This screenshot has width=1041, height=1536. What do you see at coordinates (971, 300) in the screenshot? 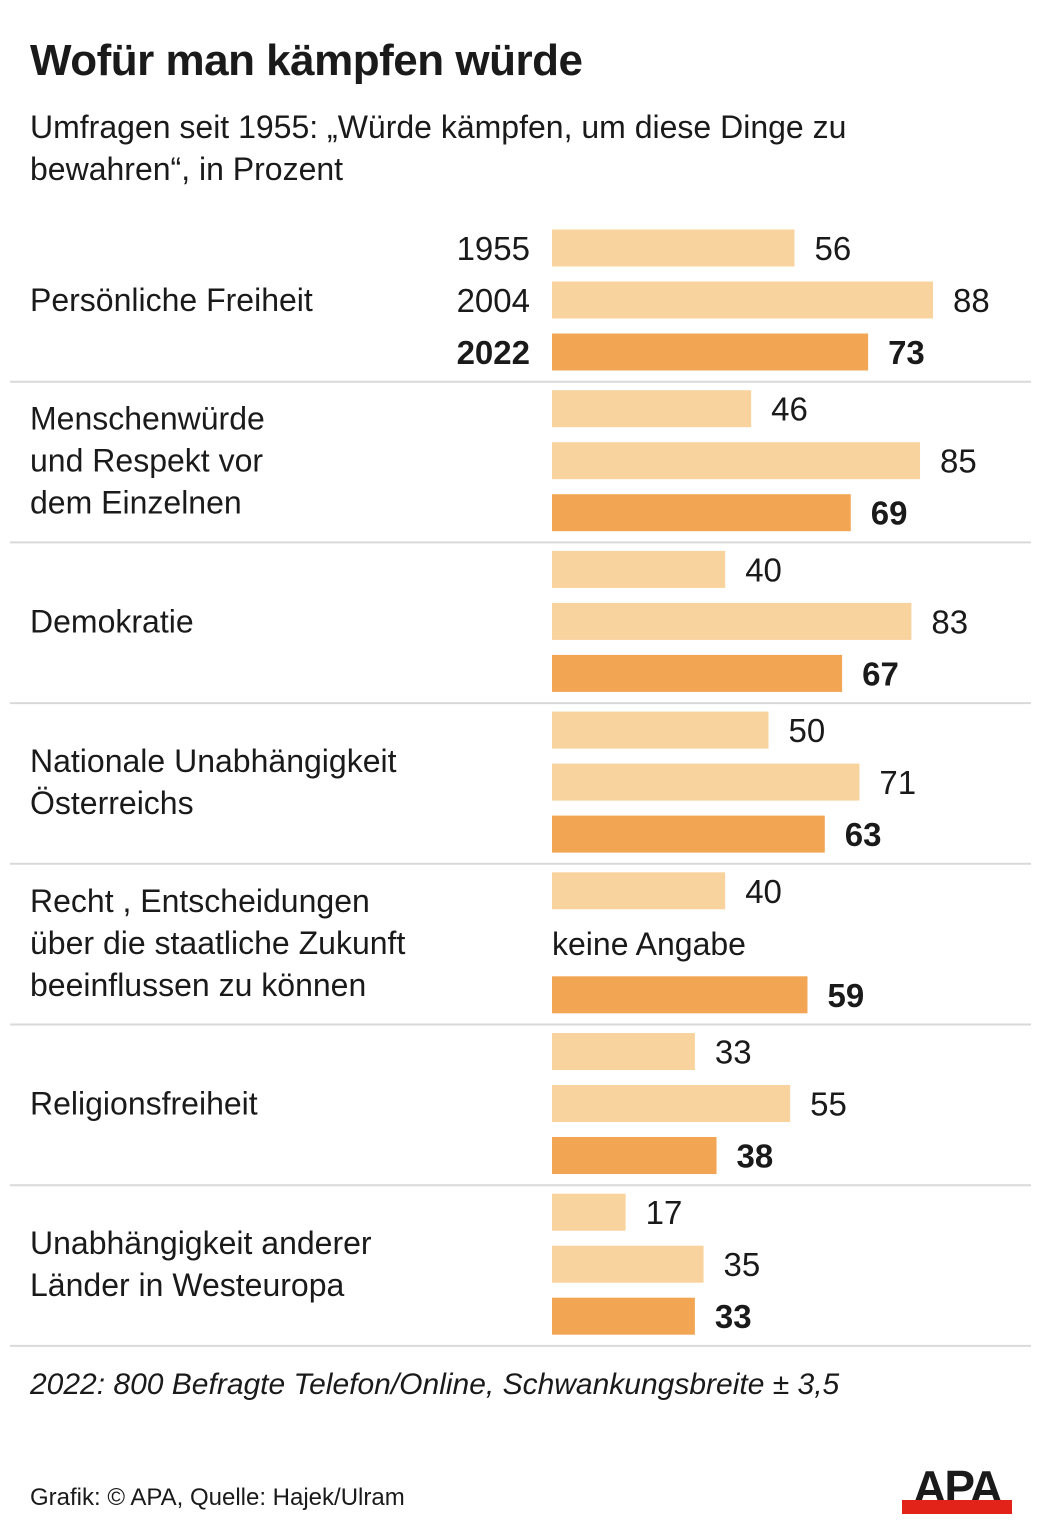
I see `value-label: 88` at bounding box center [971, 300].